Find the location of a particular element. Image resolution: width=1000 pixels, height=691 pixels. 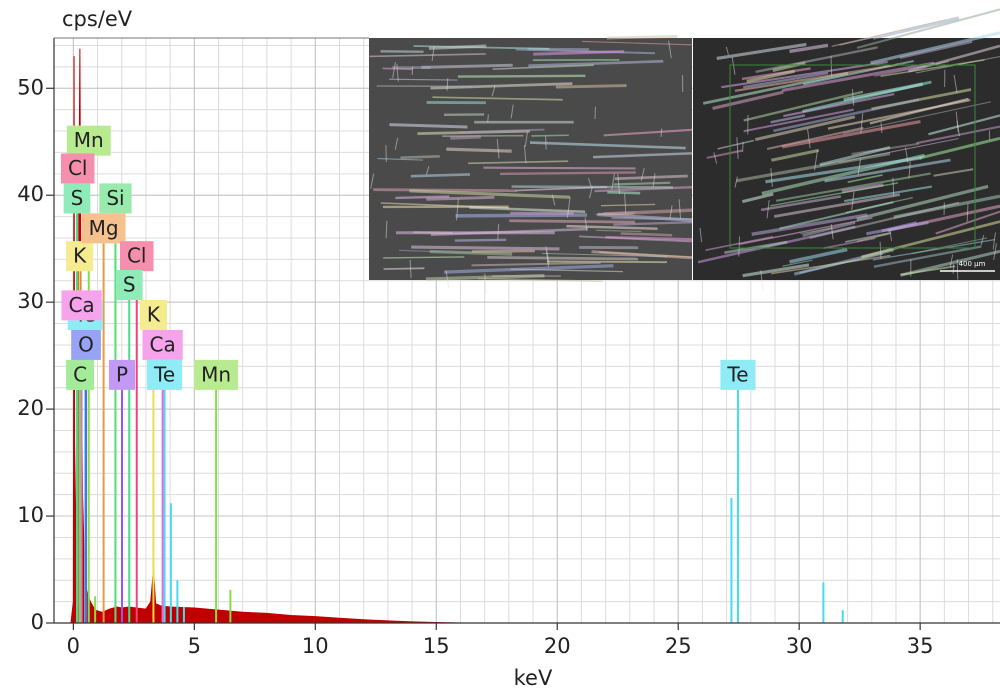

element-label: Mn is located at coordinates (216, 374).